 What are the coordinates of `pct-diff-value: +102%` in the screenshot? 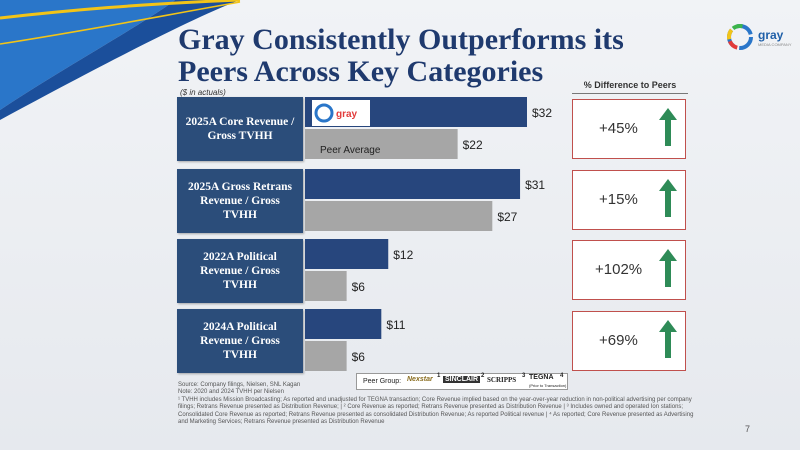 It's located at (619, 269).